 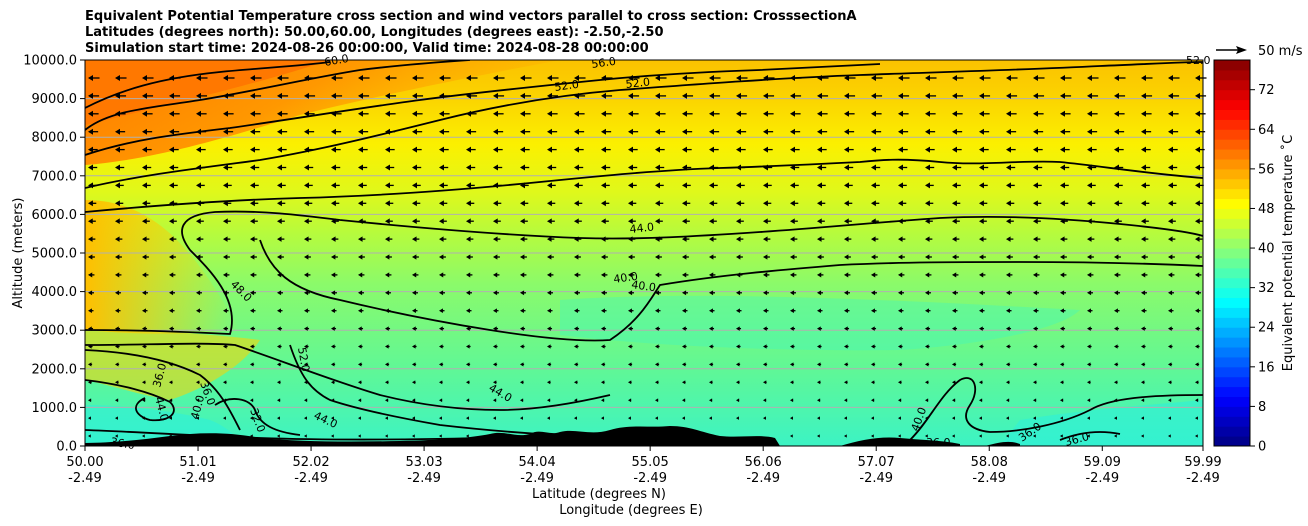 I want to click on colorbar-tick-label: 72, so click(x=1266, y=90).